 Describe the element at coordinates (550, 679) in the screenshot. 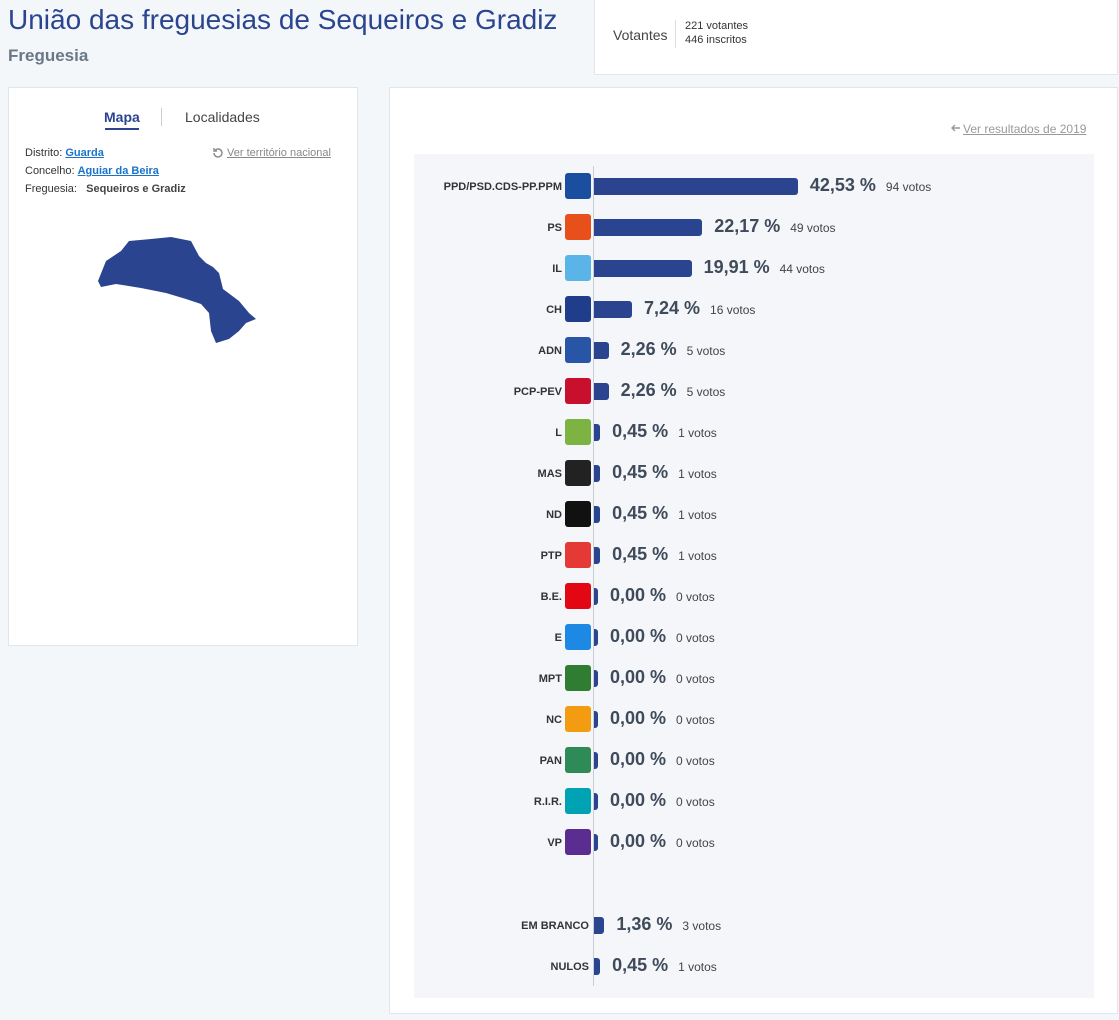

I see `party-label: MPT` at that location.